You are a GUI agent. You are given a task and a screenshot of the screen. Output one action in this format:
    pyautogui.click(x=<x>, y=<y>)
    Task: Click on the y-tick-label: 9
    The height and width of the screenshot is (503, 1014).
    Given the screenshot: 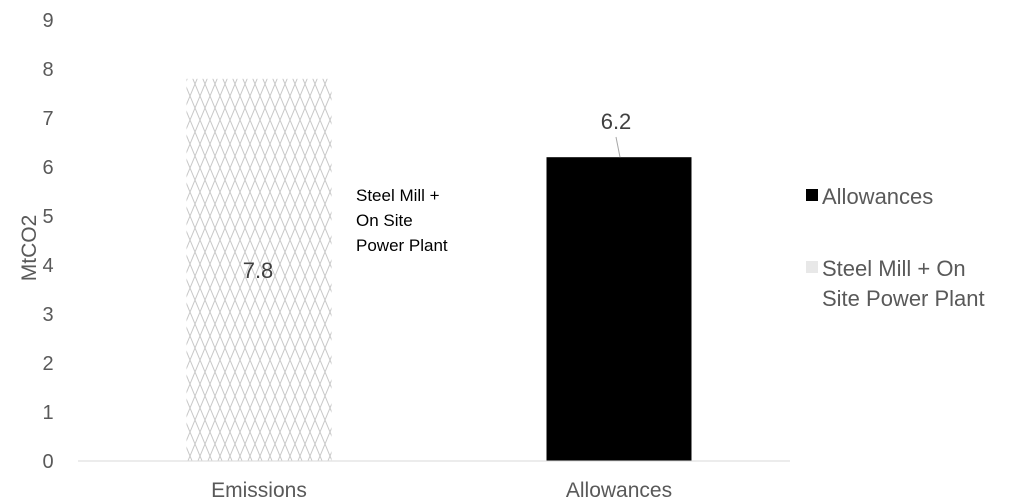 What is the action you would take?
    pyautogui.click(x=47, y=21)
    